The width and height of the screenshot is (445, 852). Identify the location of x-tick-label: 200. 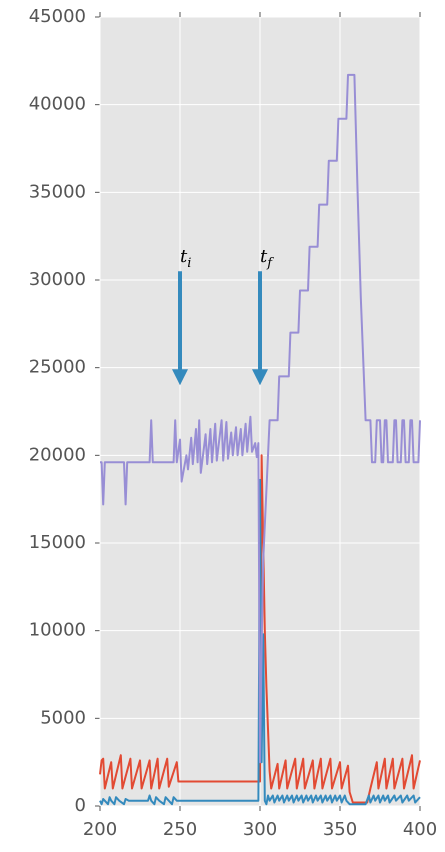
(100, 829).